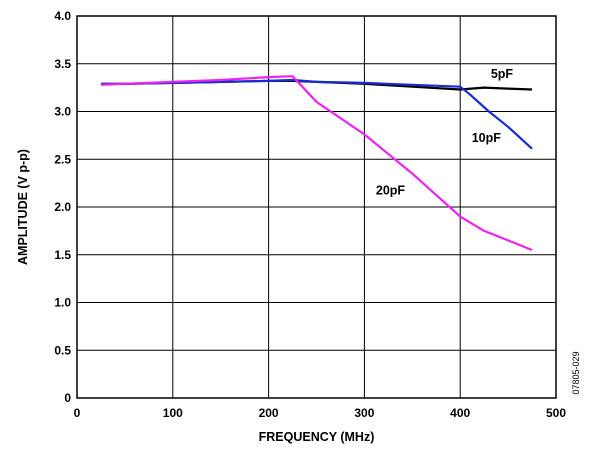  Describe the element at coordinates (62, 64) in the screenshot. I see `y-tick-label: 3.5` at that location.